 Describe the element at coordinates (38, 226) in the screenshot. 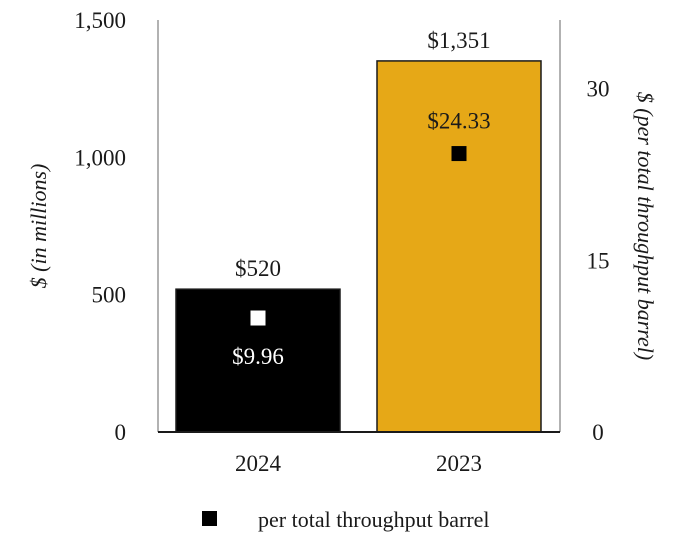

I see `left-axis-title: $ (in millions)` at that location.